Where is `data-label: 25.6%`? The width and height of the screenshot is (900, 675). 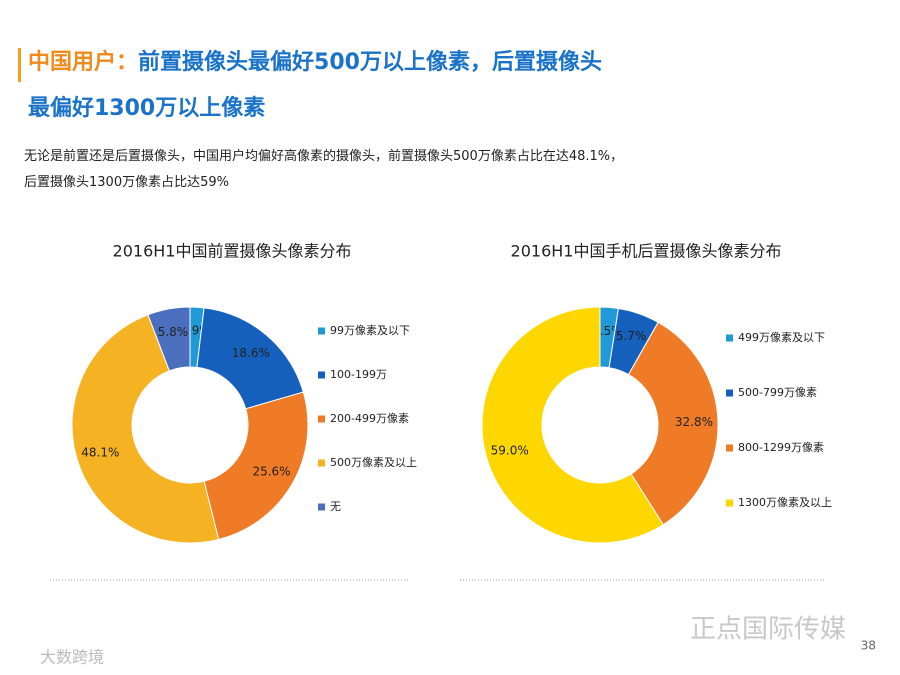 data-label: 25.6% is located at coordinates (271, 471).